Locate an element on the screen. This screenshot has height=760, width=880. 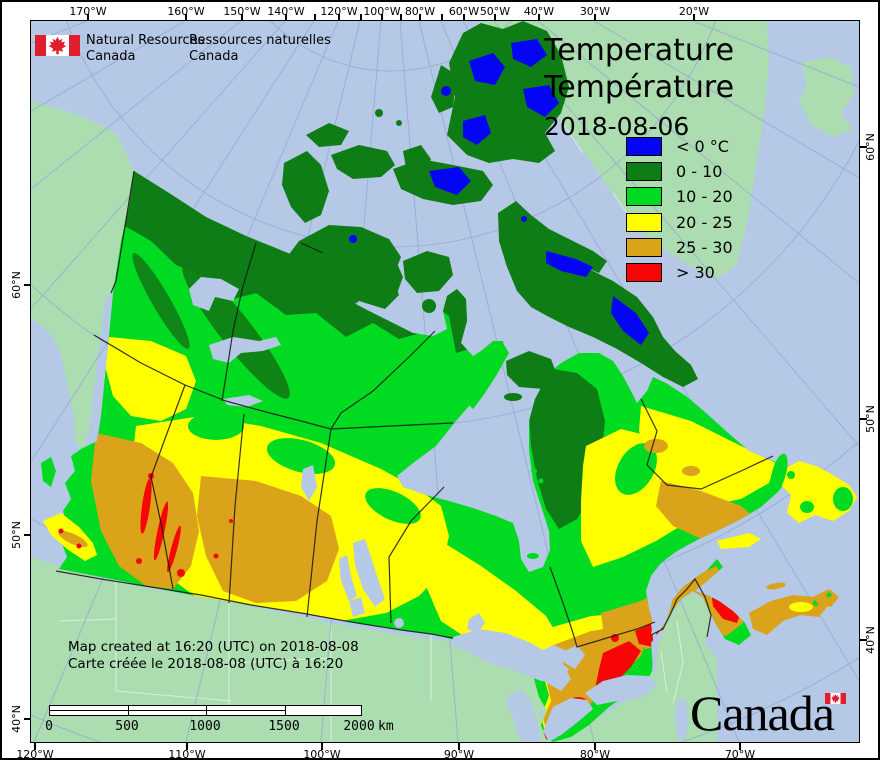
axis-tick-label: 30°W is located at coordinates (595, 11).